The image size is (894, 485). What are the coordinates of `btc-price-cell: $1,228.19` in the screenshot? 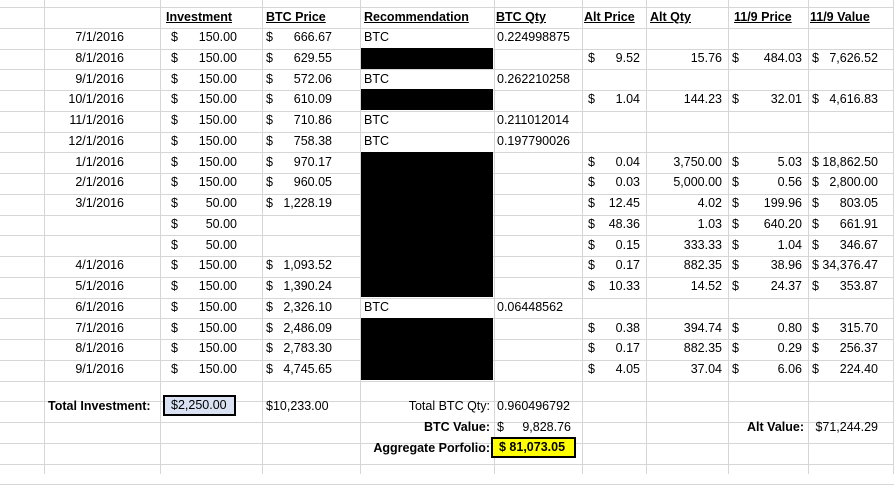 It's located at (299, 203).